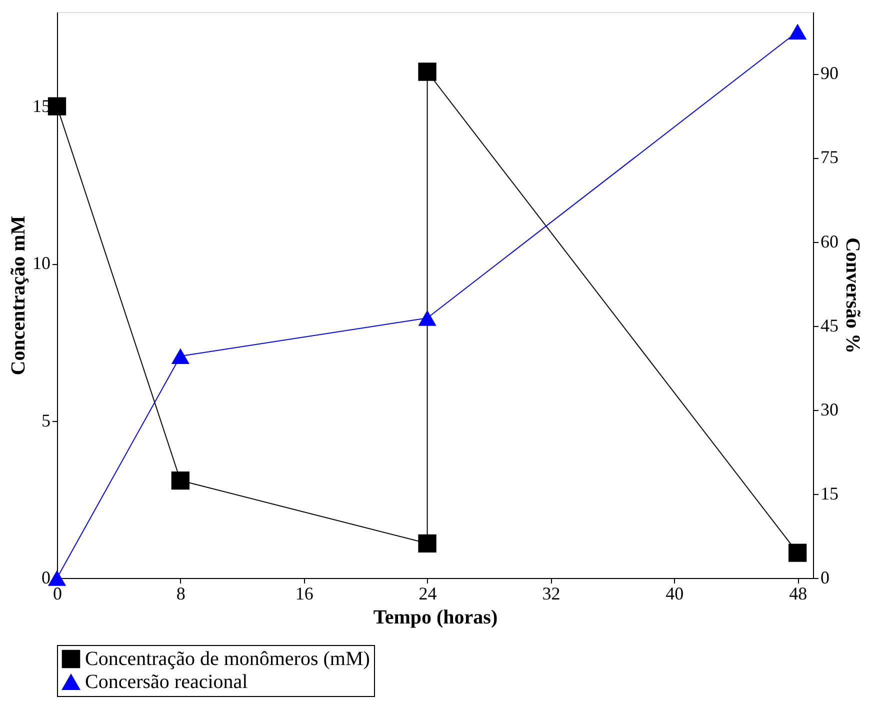  What do you see at coordinates (829, 157) in the screenshot?
I see `y2-tick-label: 75` at bounding box center [829, 157].